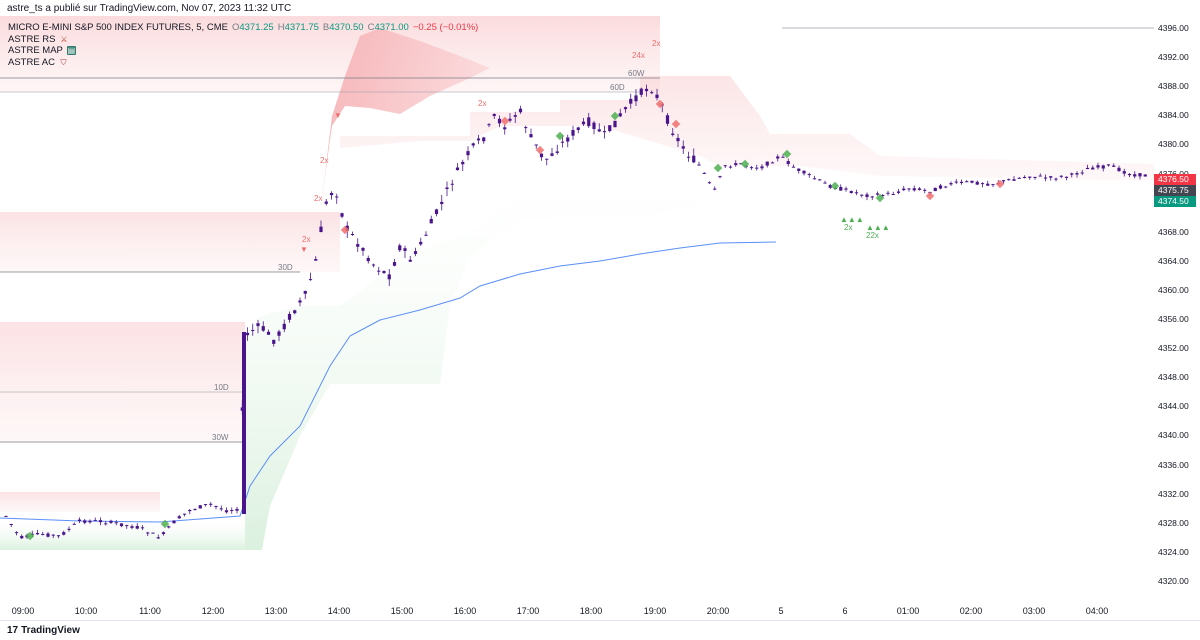 The image size is (1200, 640). What do you see at coordinates (43, 630) in the screenshot?
I see `tradingview-logo: 17 TradingView` at bounding box center [43, 630].